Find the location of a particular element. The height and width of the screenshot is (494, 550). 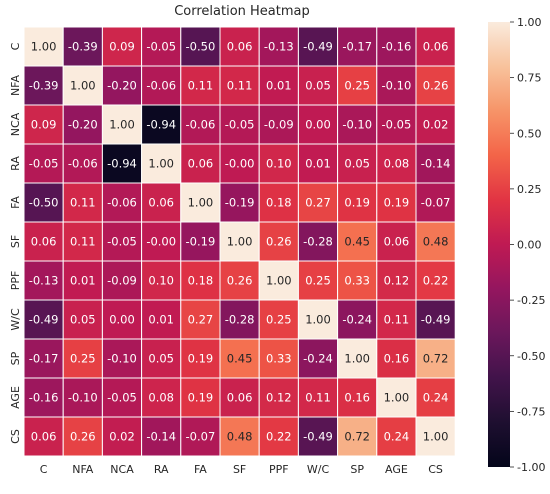

cell-value-label: 0.24 is located at coordinates (397, 437).